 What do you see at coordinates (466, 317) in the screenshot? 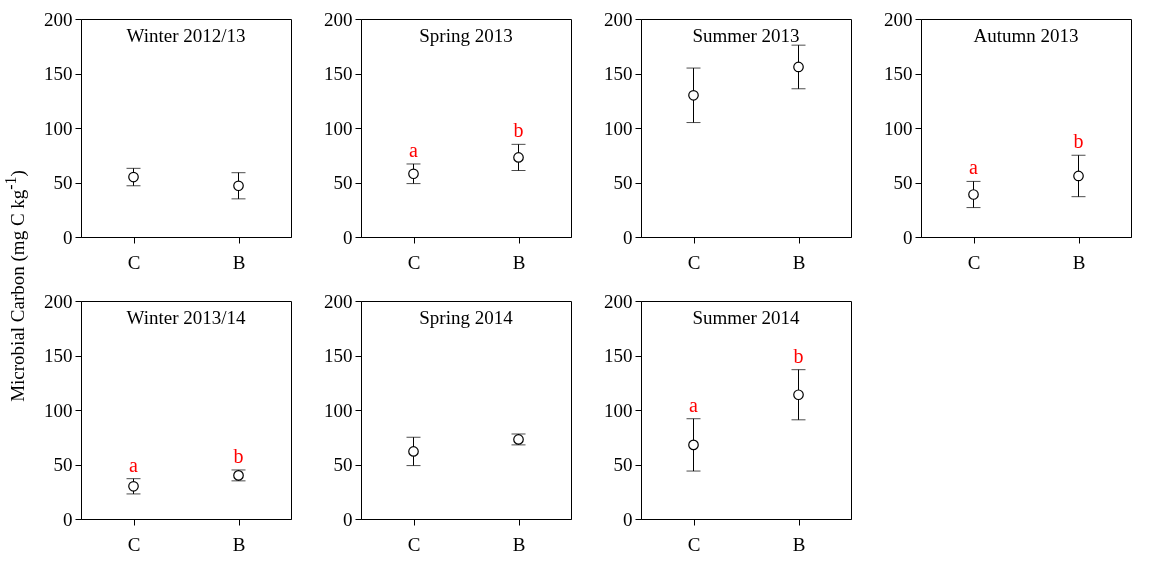
I see `chart-title: Spring 2014` at bounding box center [466, 317].